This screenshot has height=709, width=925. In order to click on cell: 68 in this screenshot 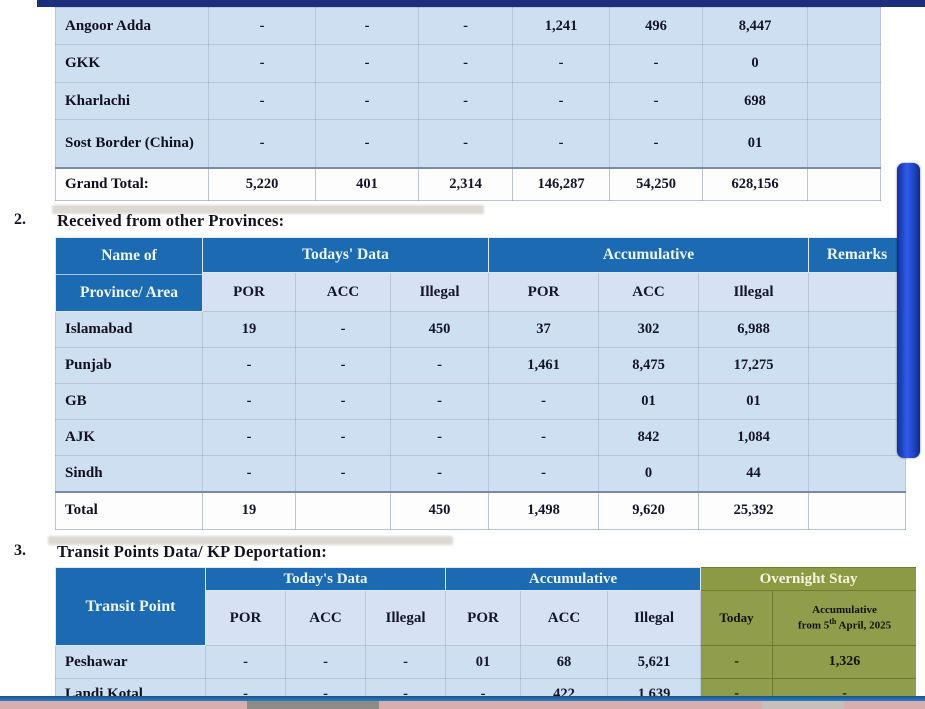, I will do `click(564, 662)`.